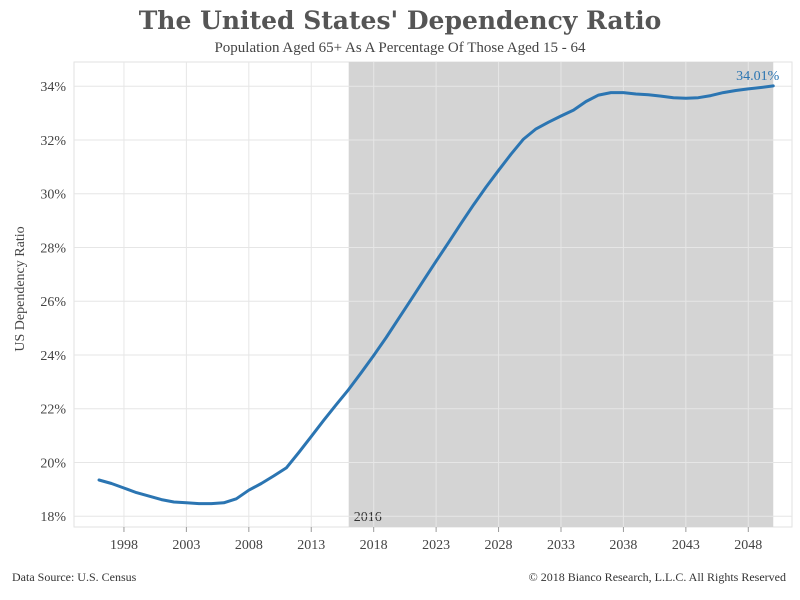  What do you see at coordinates (53, 410) in the screenshot?
I see `y-tick-label: 22%` at bounding box center [53, 410].